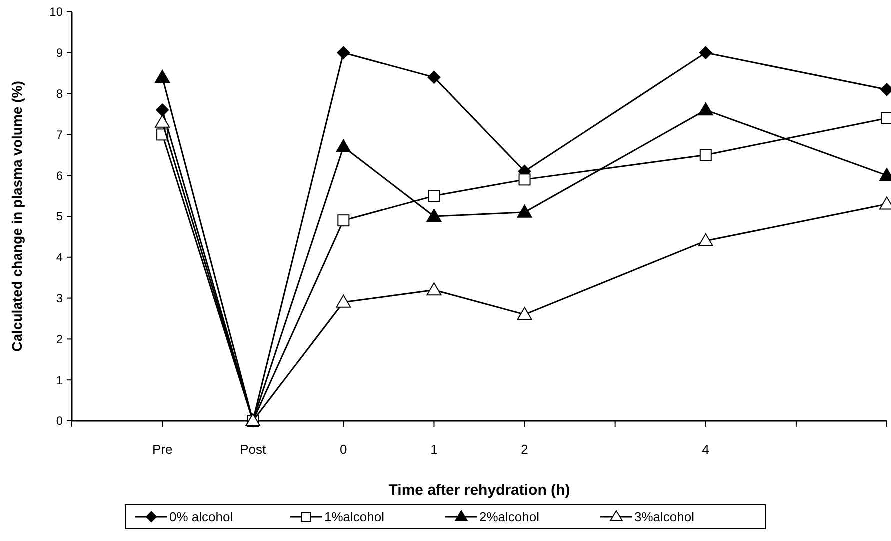 This screenshot has height=541, width=891. I want to click on y-tick-label: 6, so click(60, 175).